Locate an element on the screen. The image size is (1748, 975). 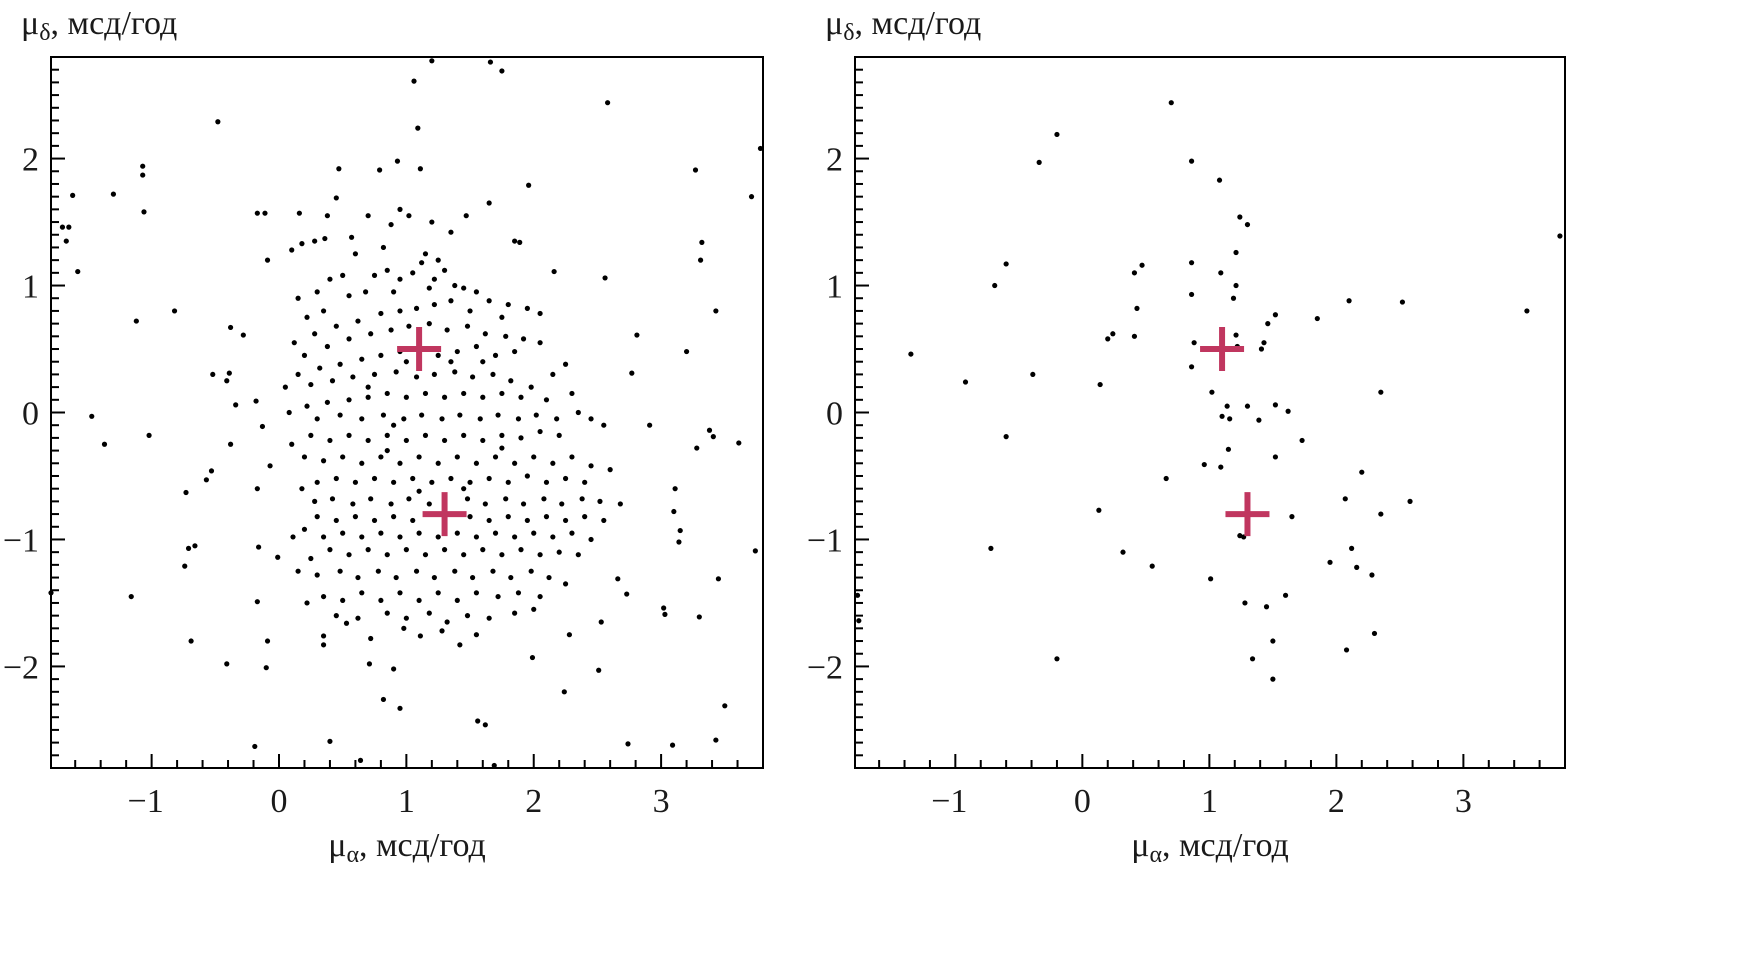
x-tick-label: 2 is located at coordinates (1336, 801).